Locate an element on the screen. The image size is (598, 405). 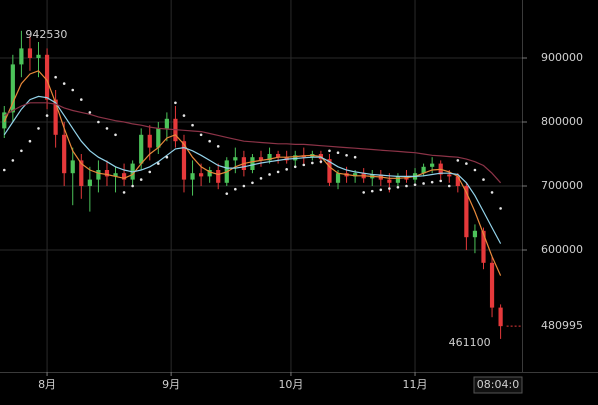
x-tick-label: 9月 is located at coordinates (171, 384).